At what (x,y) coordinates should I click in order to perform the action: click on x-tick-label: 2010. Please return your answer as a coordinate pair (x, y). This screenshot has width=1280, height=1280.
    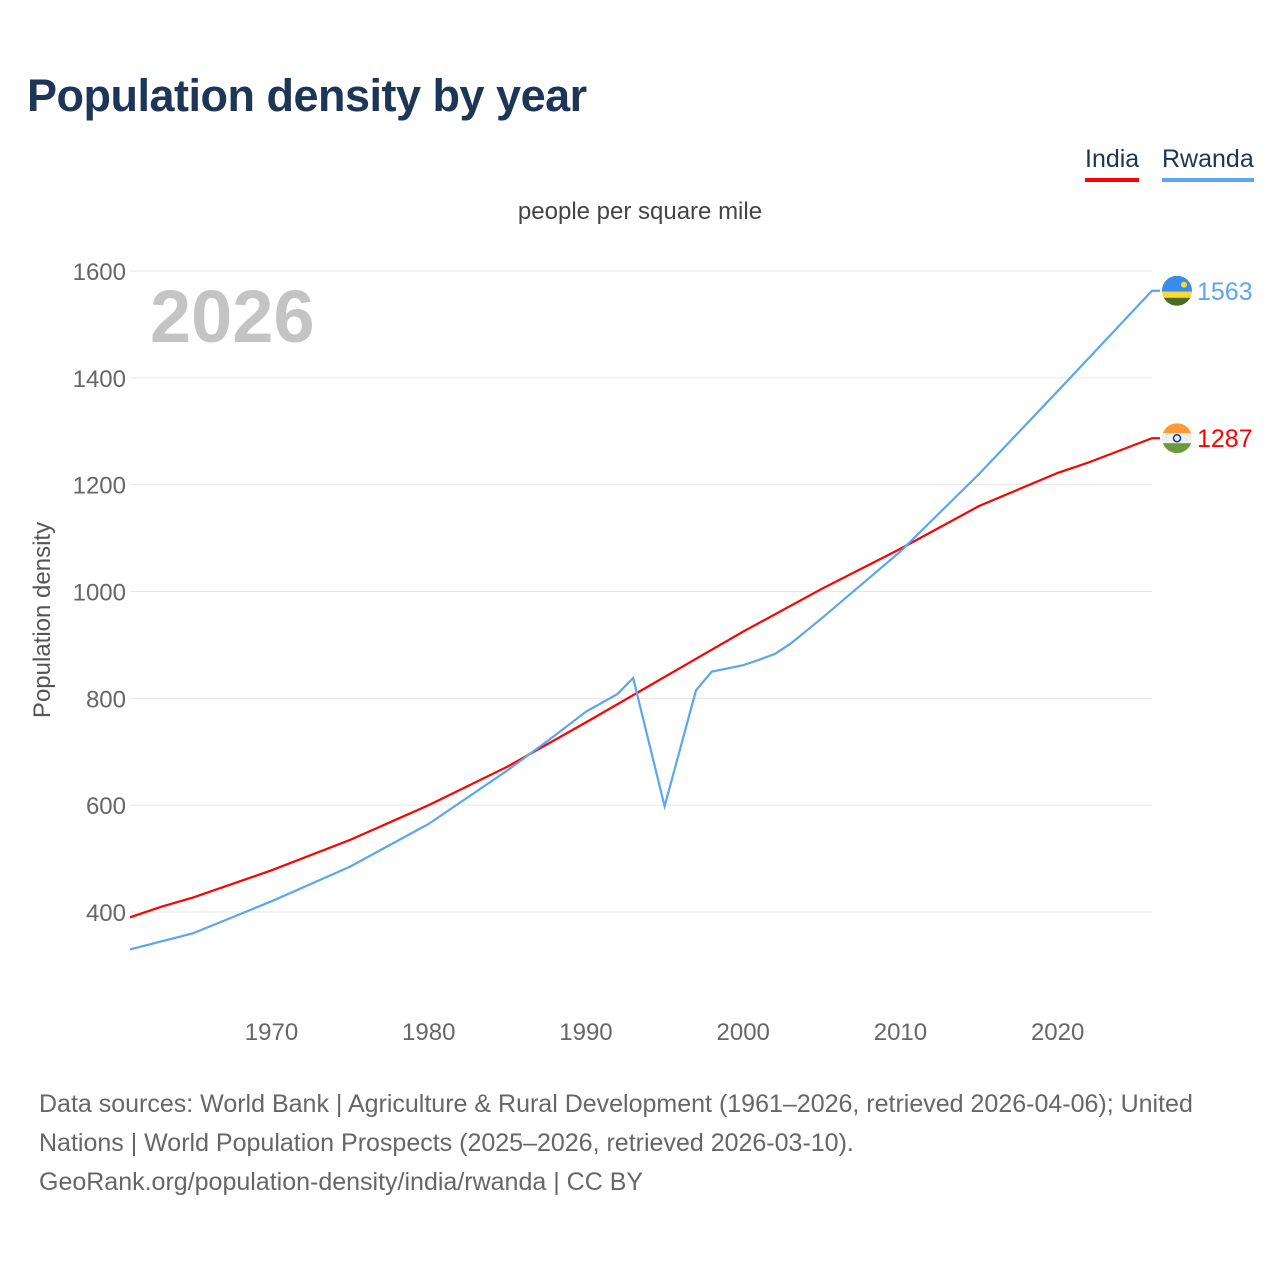
    Looking at the image, I should click on (900, 1032).